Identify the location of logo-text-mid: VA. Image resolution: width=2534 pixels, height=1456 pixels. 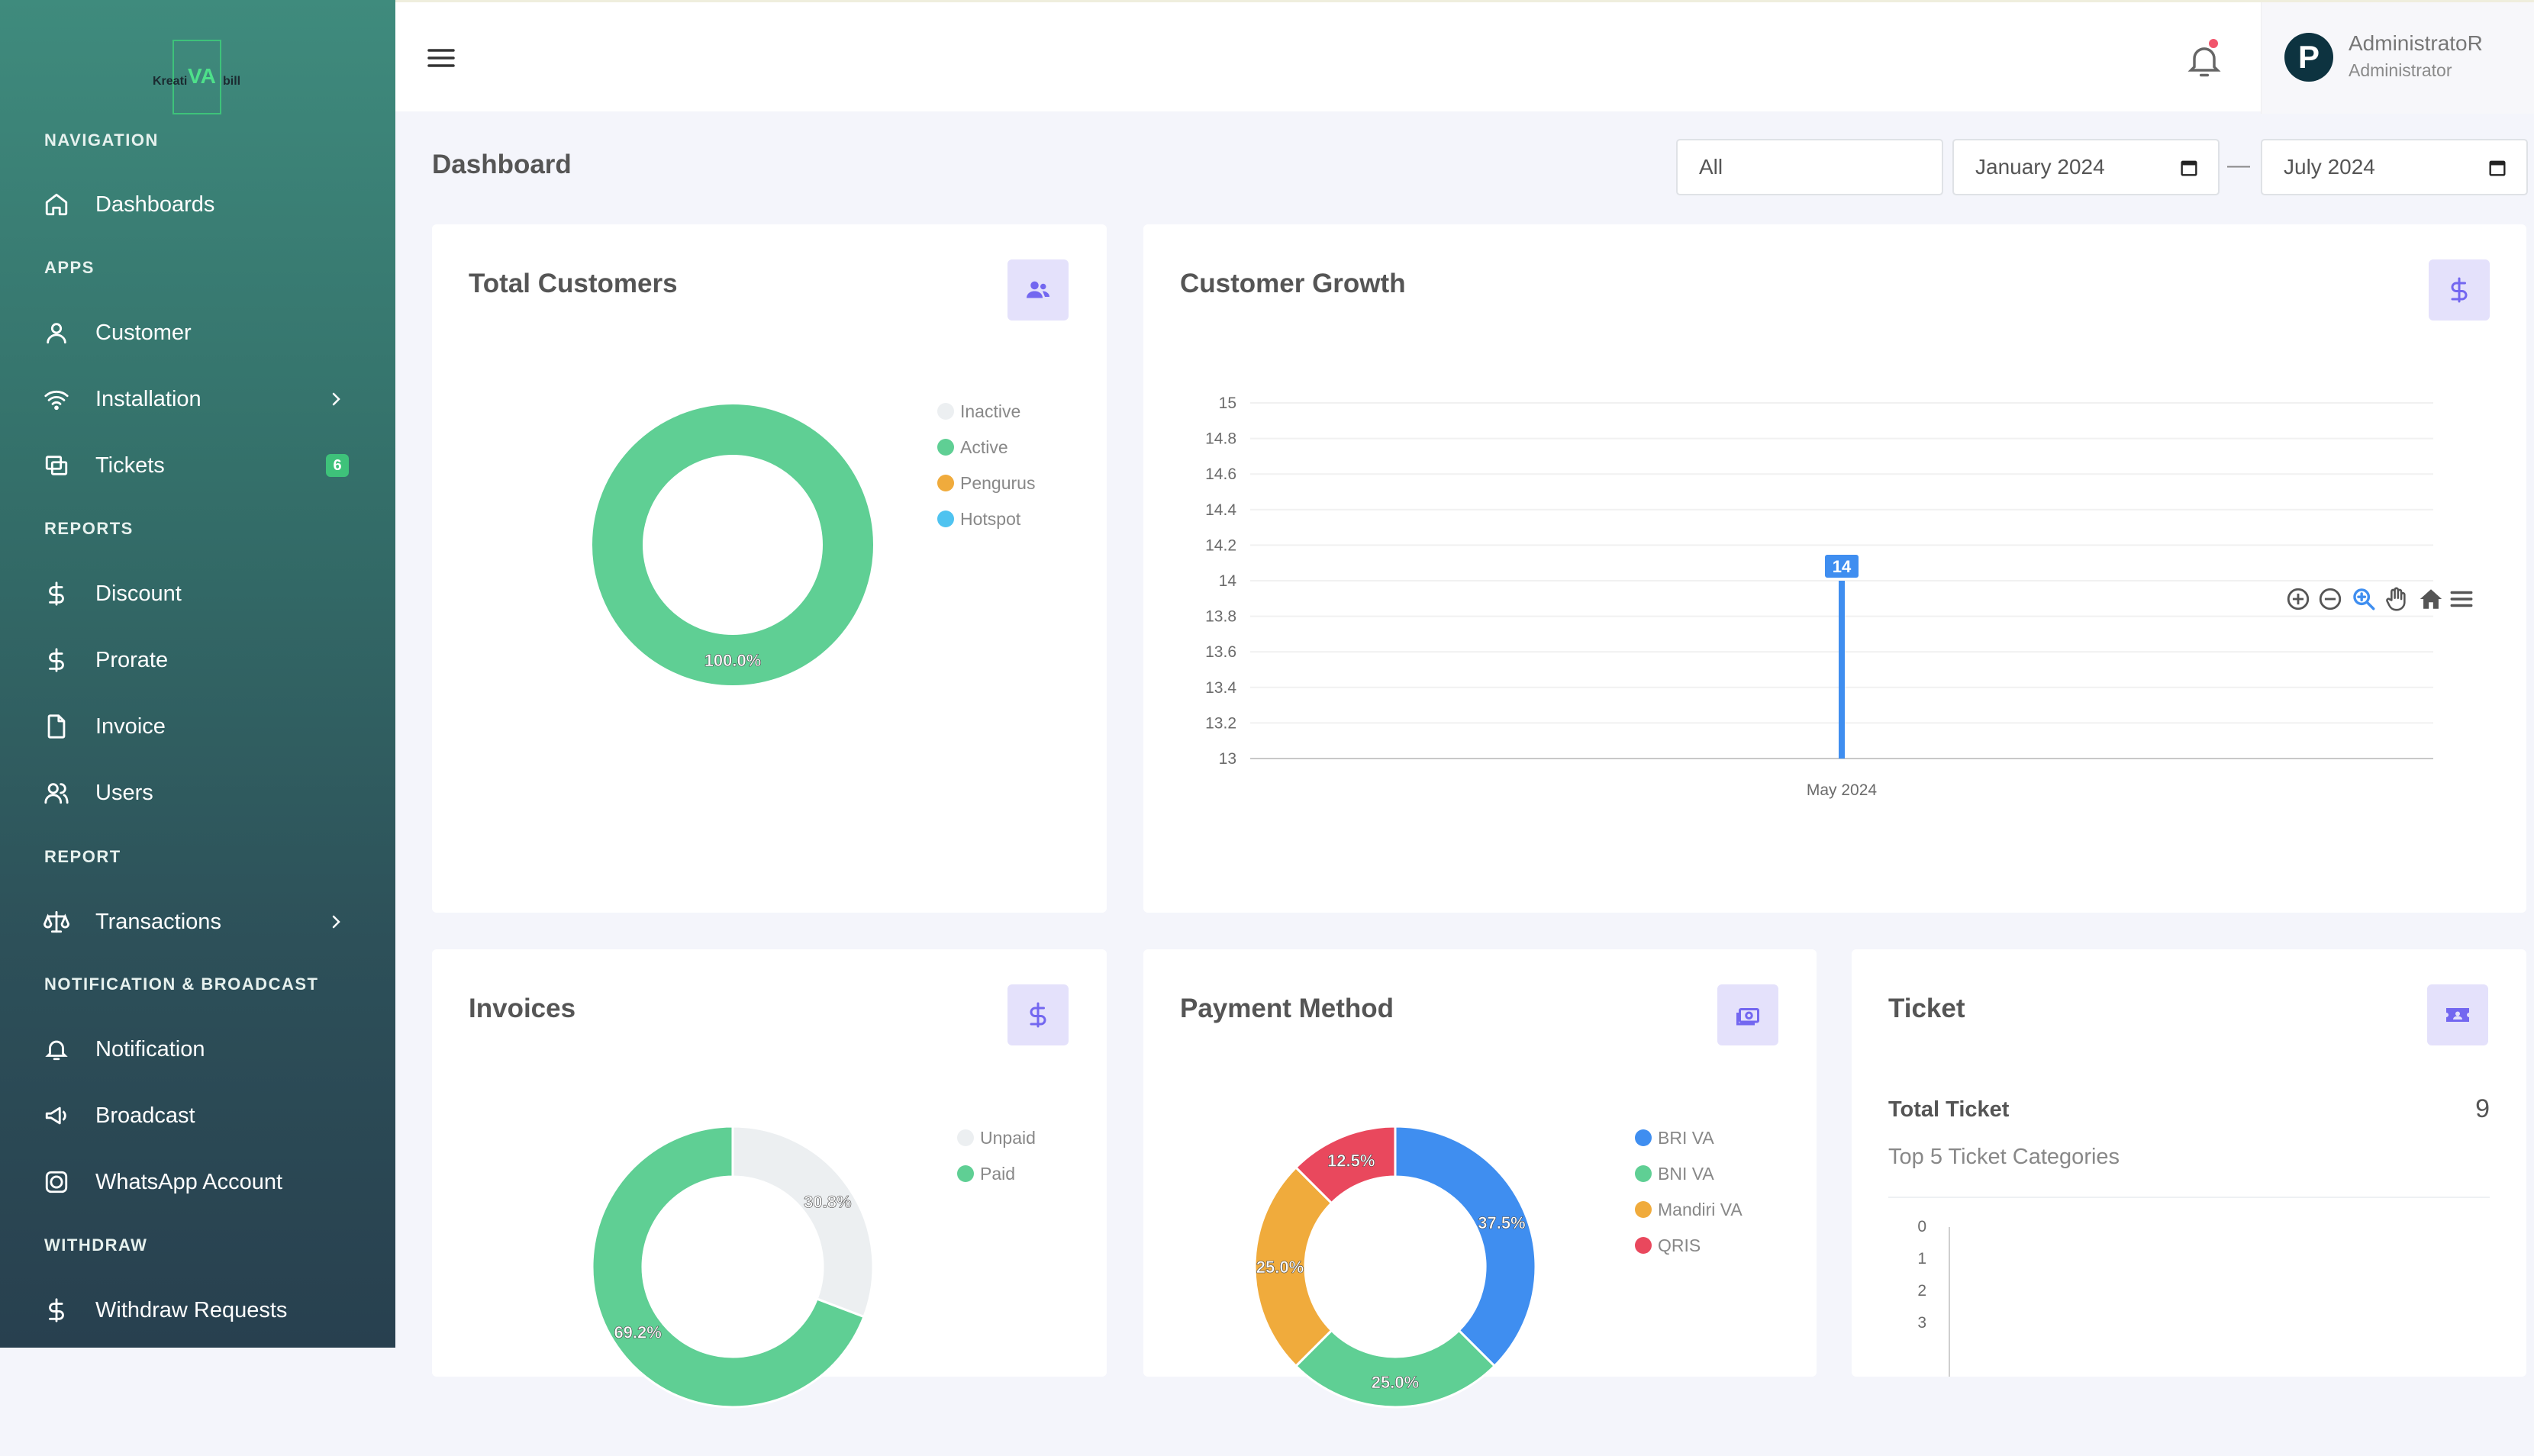
(202, 76).